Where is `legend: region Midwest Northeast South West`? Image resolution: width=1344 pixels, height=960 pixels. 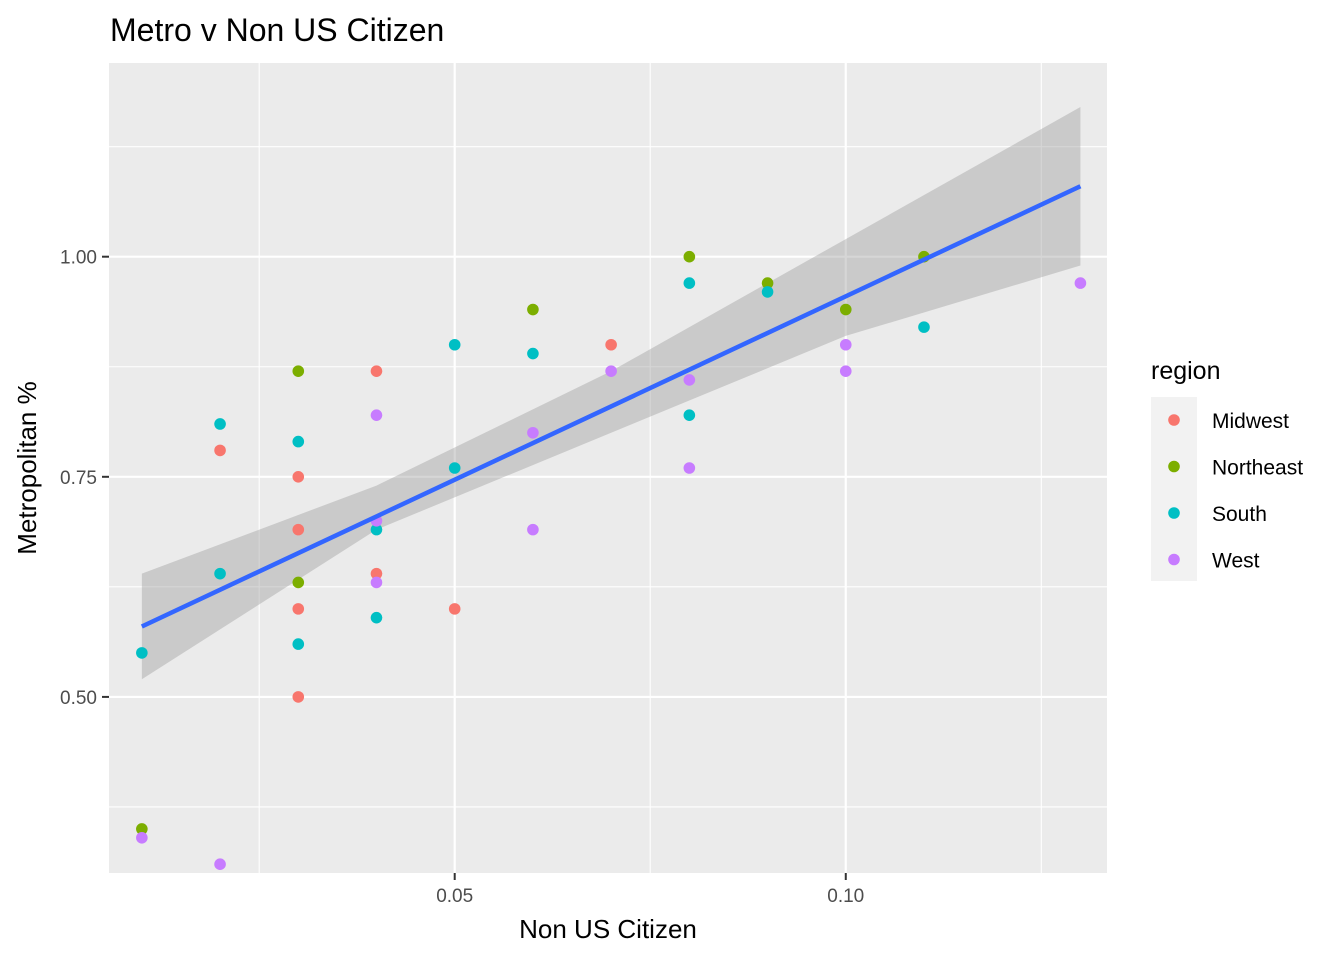
legend: region Midwest Northeast South West is located at coordinates (1227, 469).